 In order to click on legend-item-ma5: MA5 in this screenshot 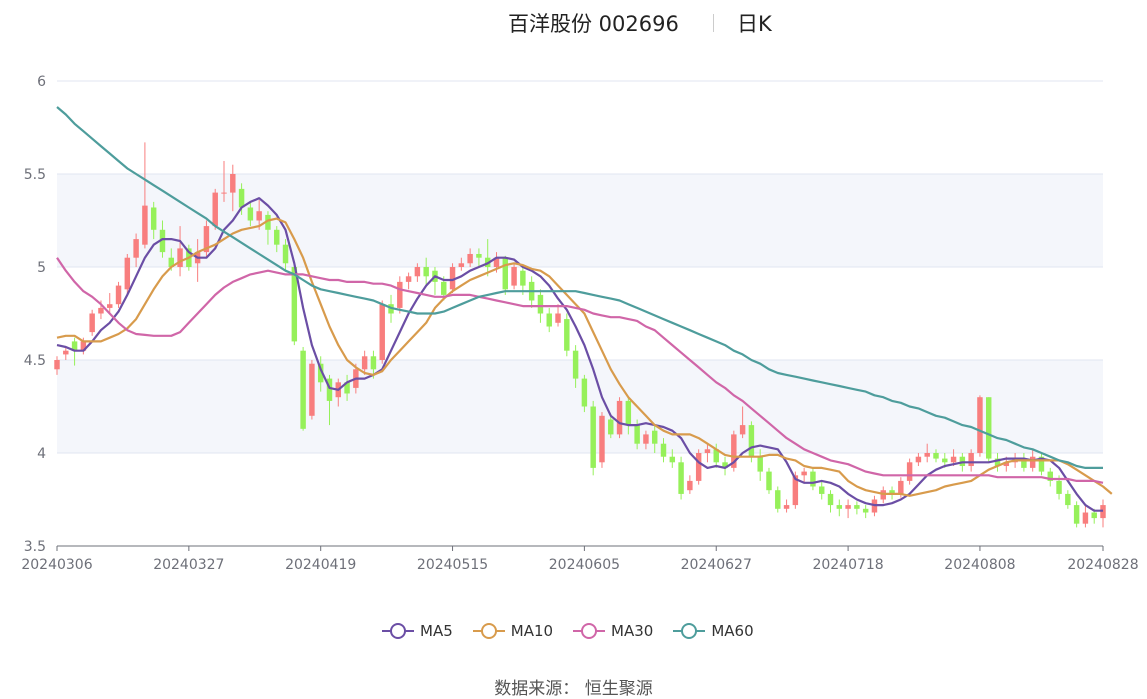, I will do `click(417, 631)`.